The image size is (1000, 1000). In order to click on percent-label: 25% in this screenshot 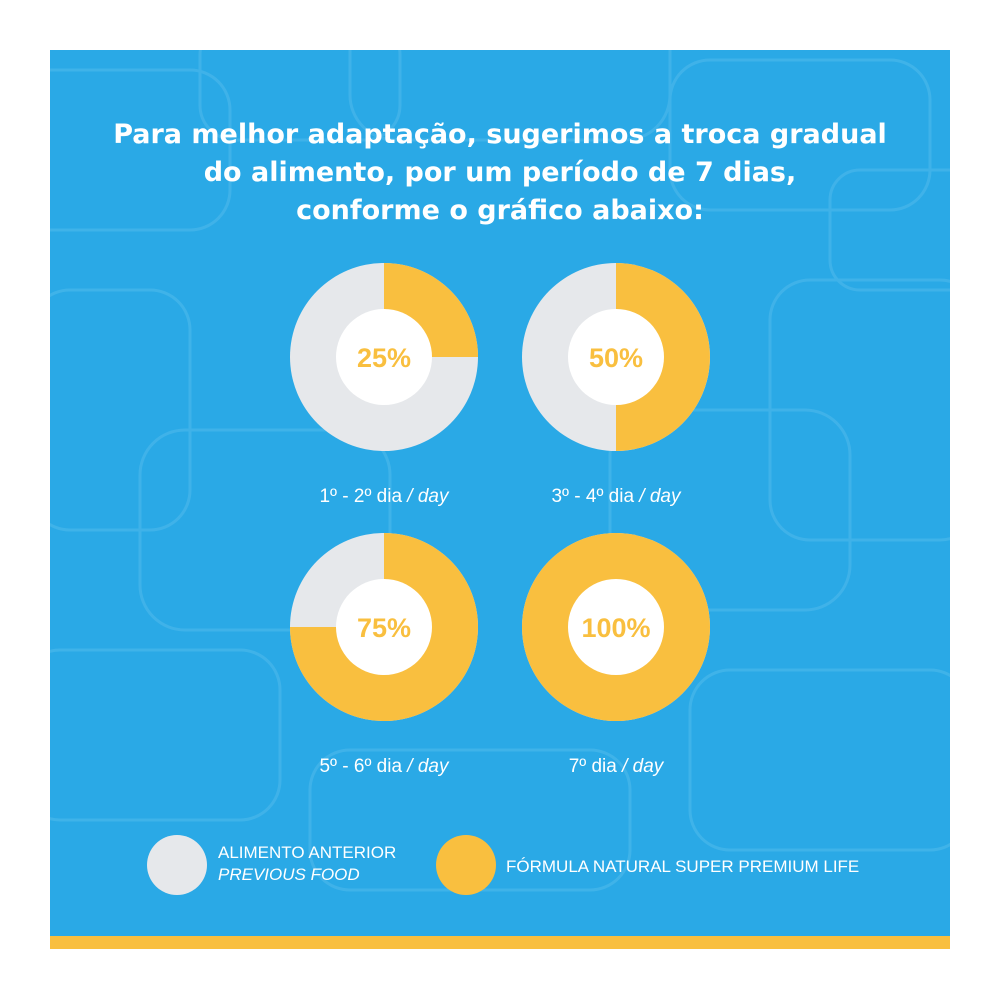, I will do `click(384, 358)`.